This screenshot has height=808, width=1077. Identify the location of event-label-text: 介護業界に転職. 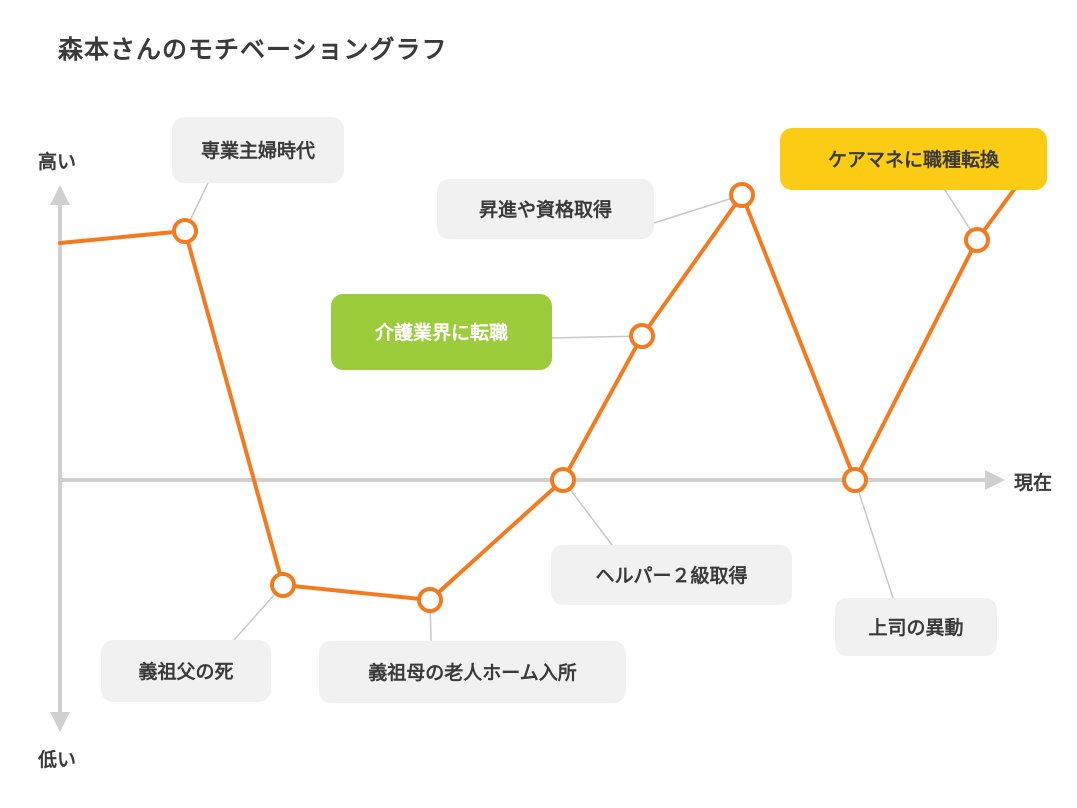
(441, 332).